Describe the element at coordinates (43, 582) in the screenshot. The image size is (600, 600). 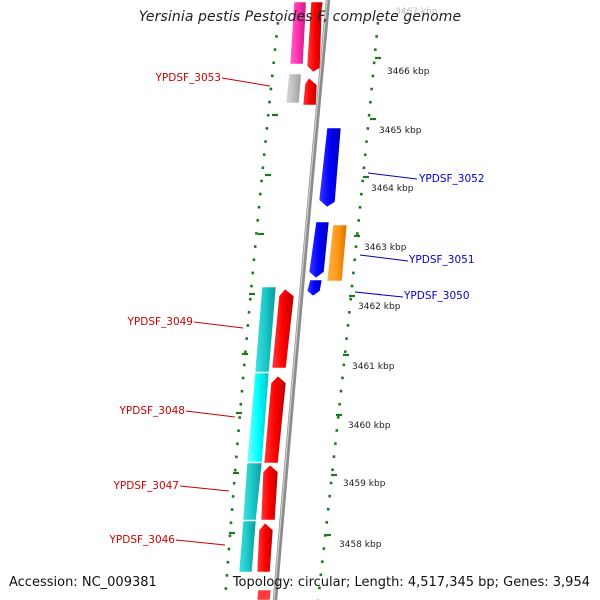
I see `accession-label: Accession:` at that location.